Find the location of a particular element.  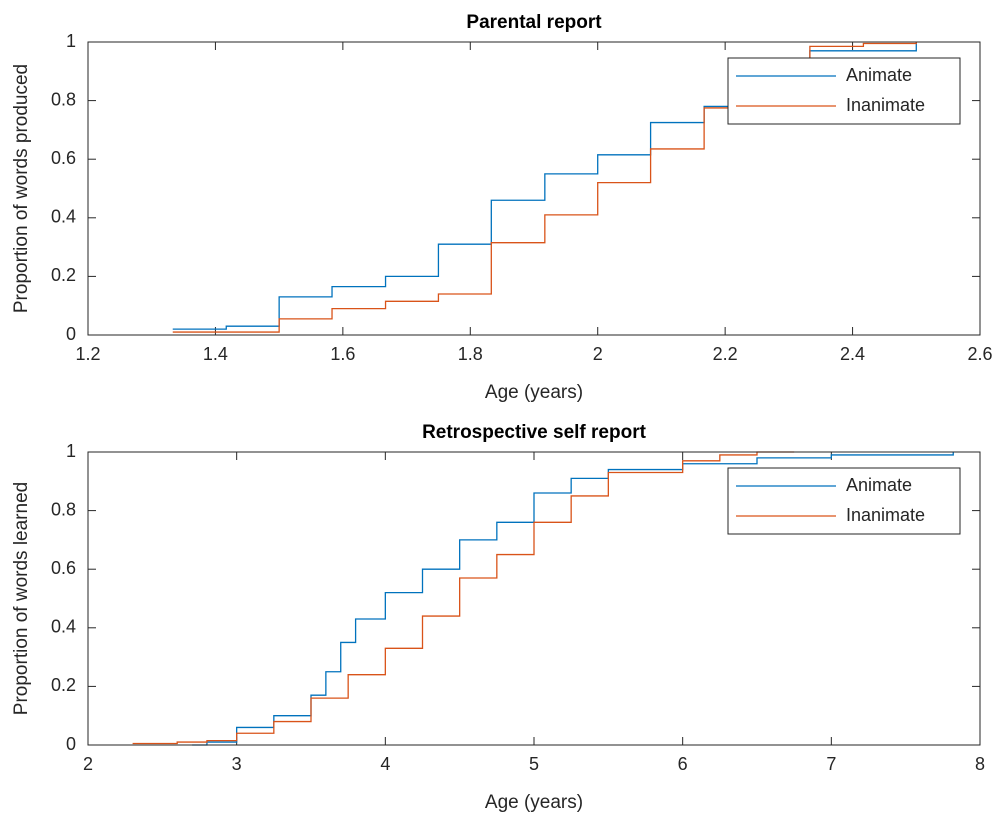

x-tick-label: 2.4 is located at coordinates (852, 354).